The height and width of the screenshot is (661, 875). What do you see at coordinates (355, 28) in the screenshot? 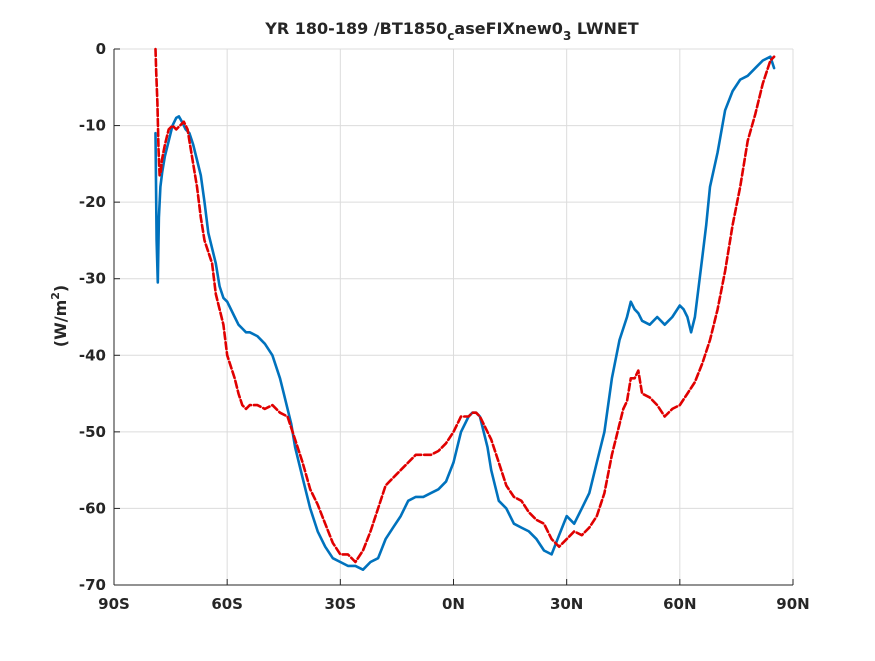
I see `title-prefix: YR 180-189 /BT1850` at bounding box center [355, 28].